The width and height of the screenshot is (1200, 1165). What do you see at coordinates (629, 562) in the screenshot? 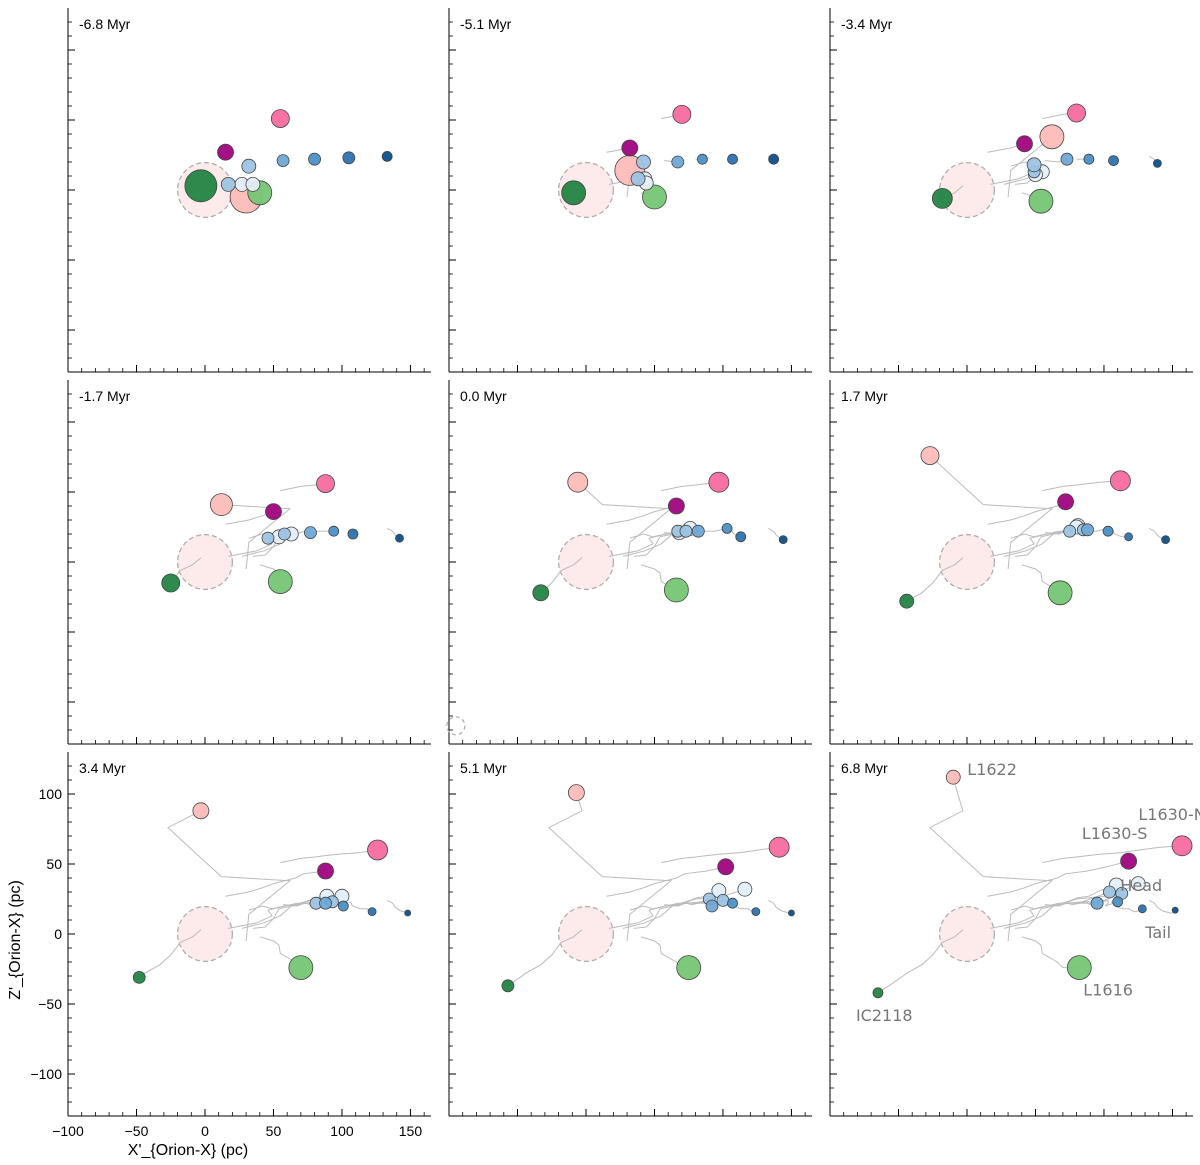
I see `panel-5: 0.0 Myr` at bounding box center [629, 562].